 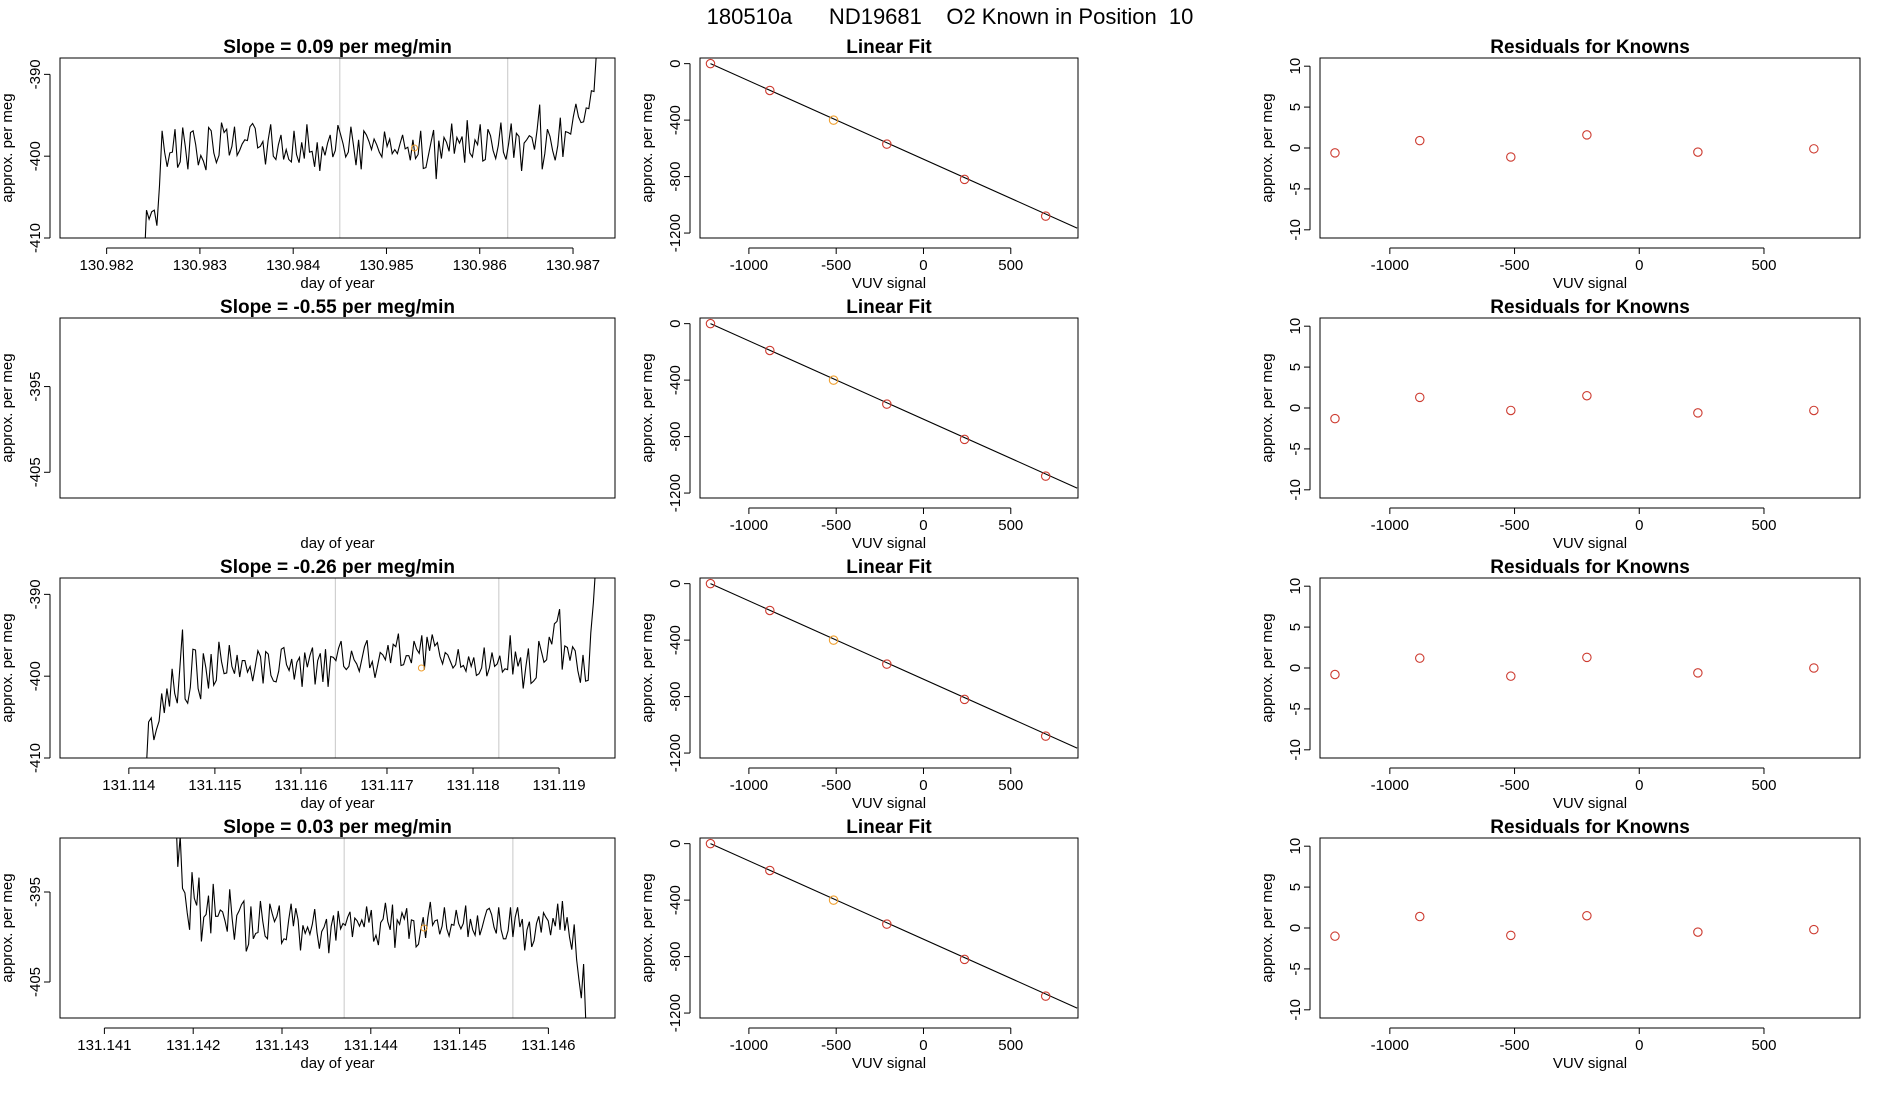 What do you see at coordinates (337, 803) in the screenshot?
I see `x-axis-label: day of year` at bounding box center [337, 803].